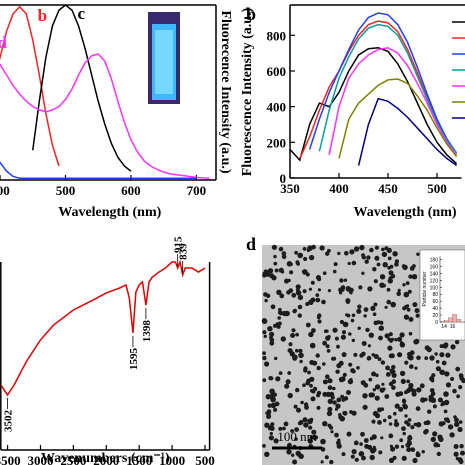 The image size is (465, 465). Describe the element at coordinates (73, 459) in the screenshot. I see `x-tick-label: 2500` at that location.